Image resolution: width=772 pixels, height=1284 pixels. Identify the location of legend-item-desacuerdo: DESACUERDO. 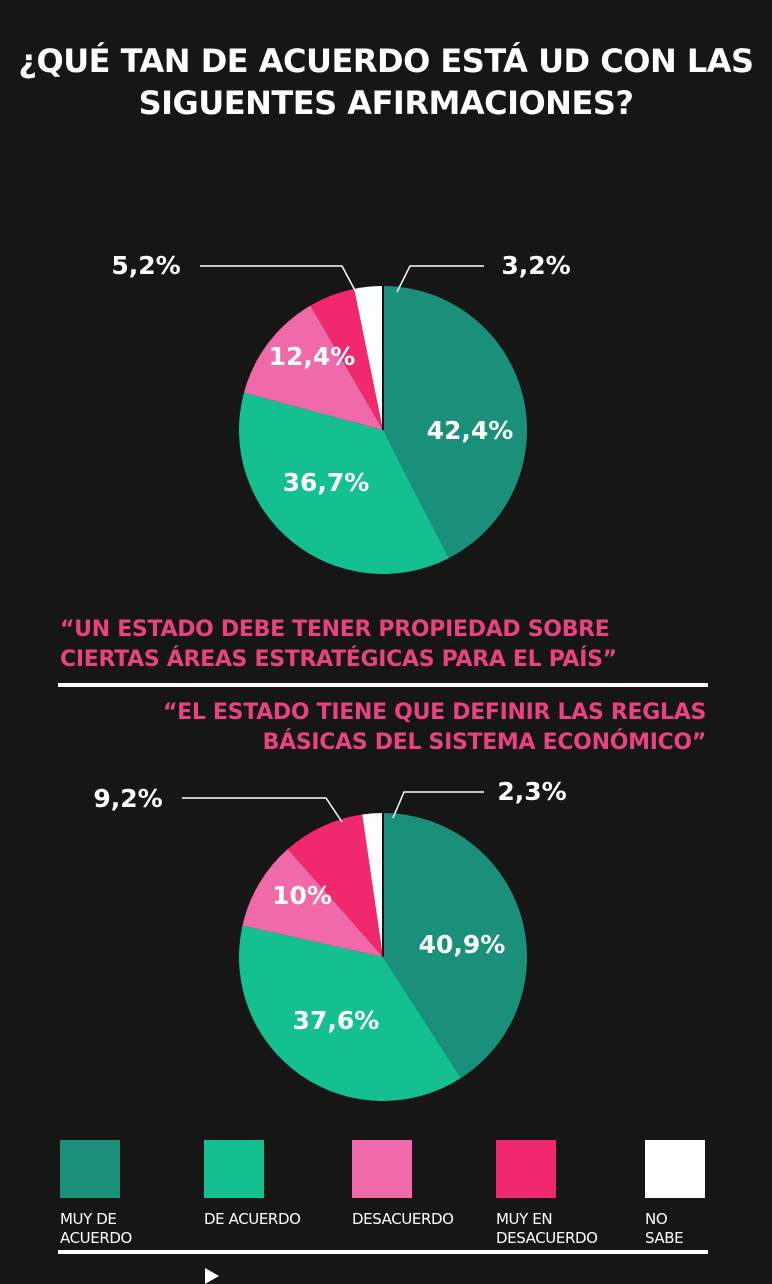
(417, 1184).